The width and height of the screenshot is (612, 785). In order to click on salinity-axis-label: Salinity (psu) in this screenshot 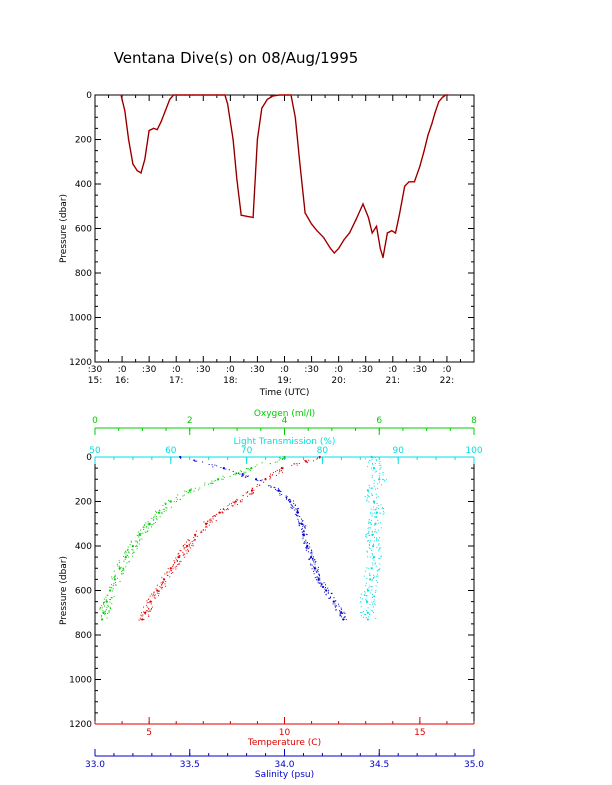, I will do `click(284, 775)`.